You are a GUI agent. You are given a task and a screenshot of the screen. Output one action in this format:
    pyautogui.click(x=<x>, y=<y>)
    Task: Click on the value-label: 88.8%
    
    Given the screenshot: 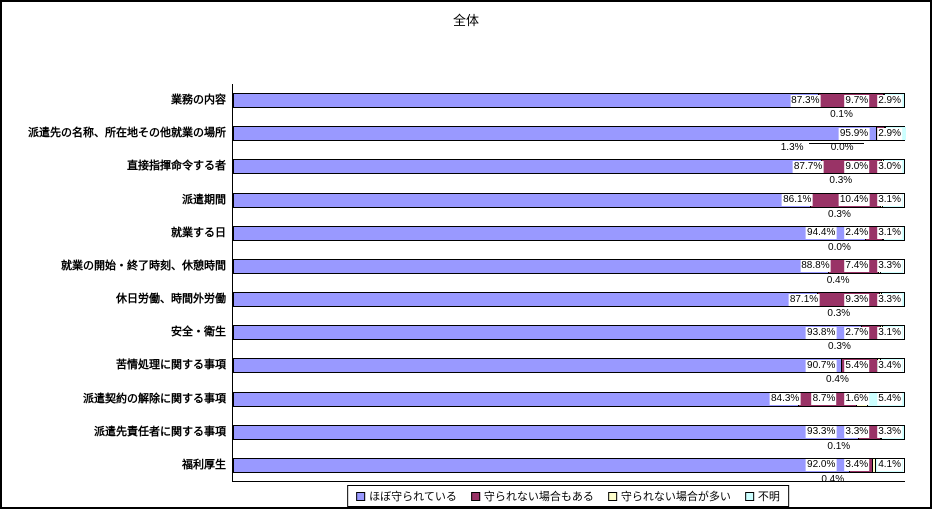 What is the action you would take?
    pyautogui.click(x=815, y=266)
    